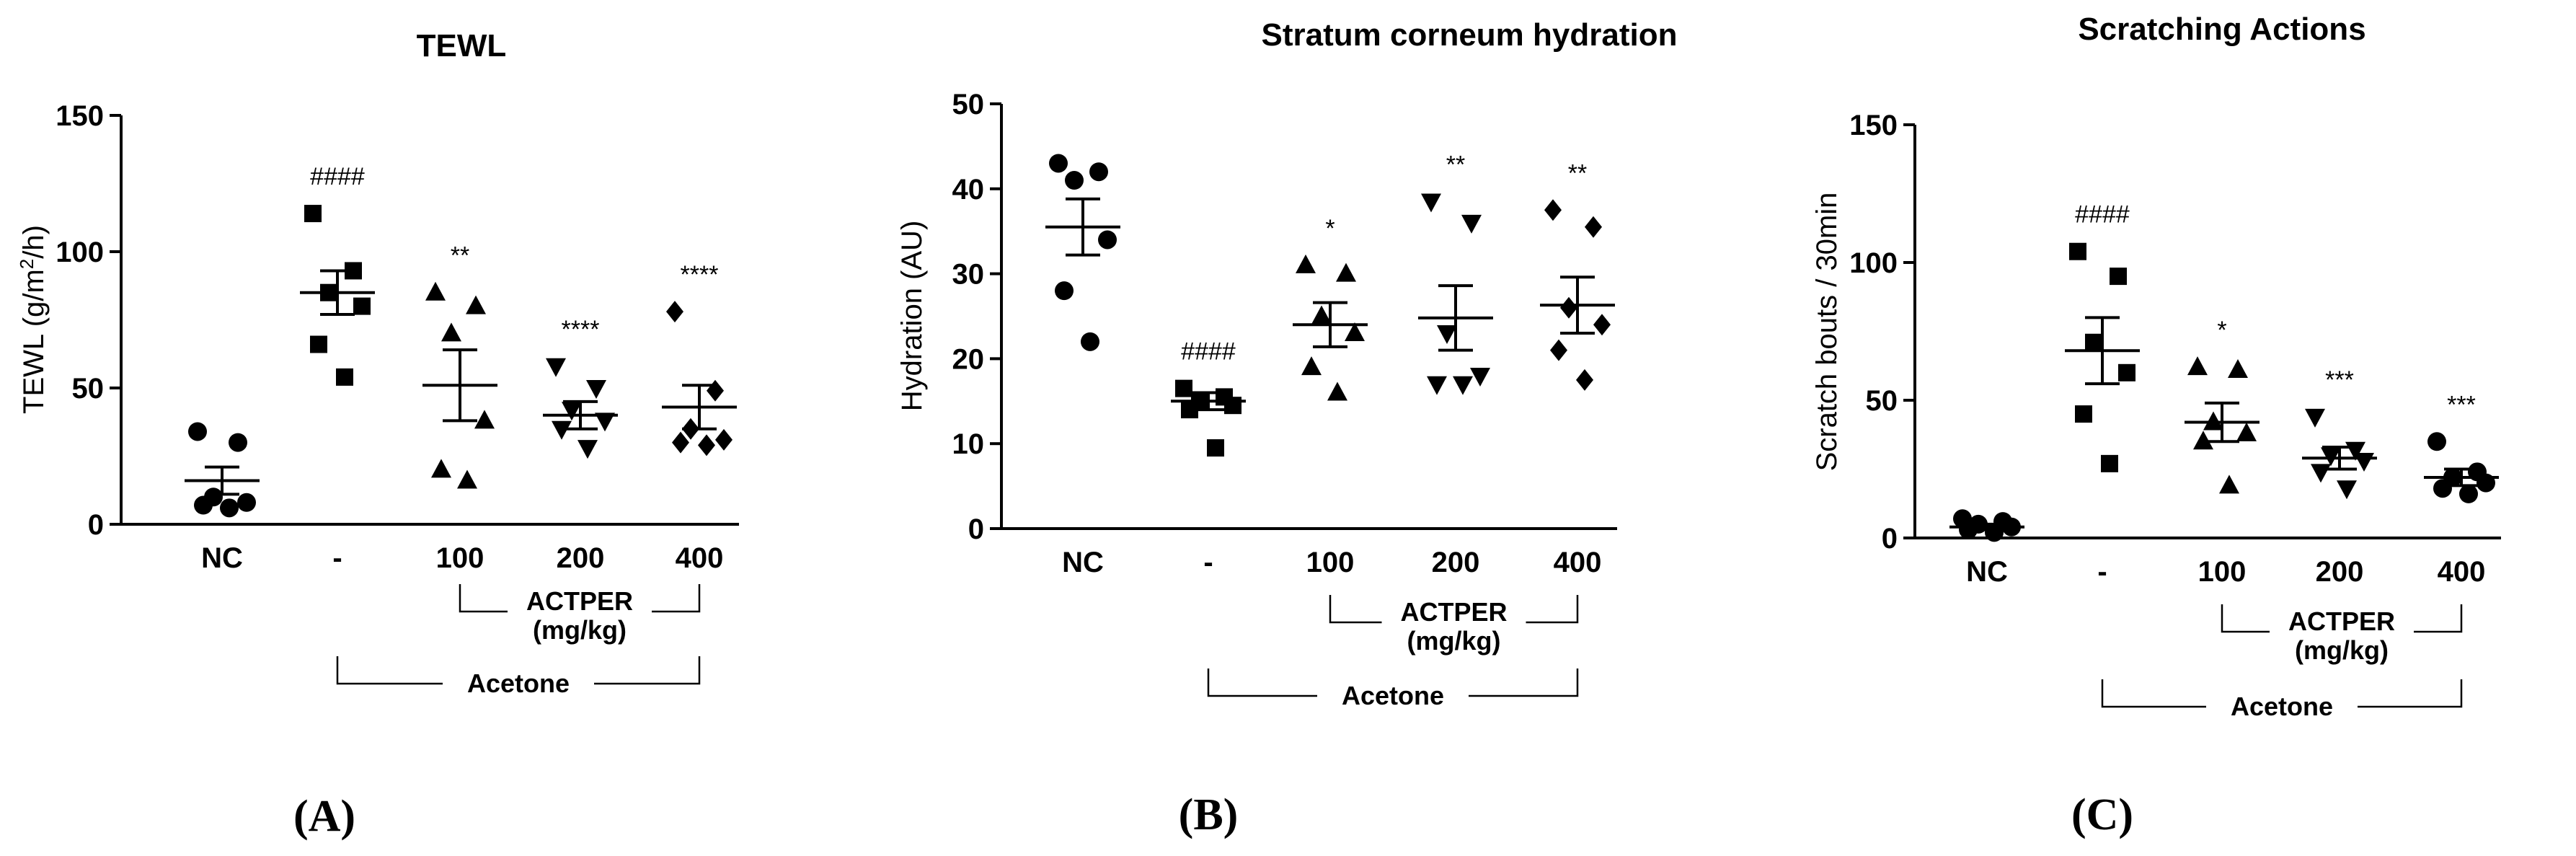 The width and height of the screenshot is (2576, 856). What do you see at coordinates (1827, 332) in the screenshot?
I see `y-axis-label-text: Scratch bouts / 30min` at bounding box center [1827, 332].